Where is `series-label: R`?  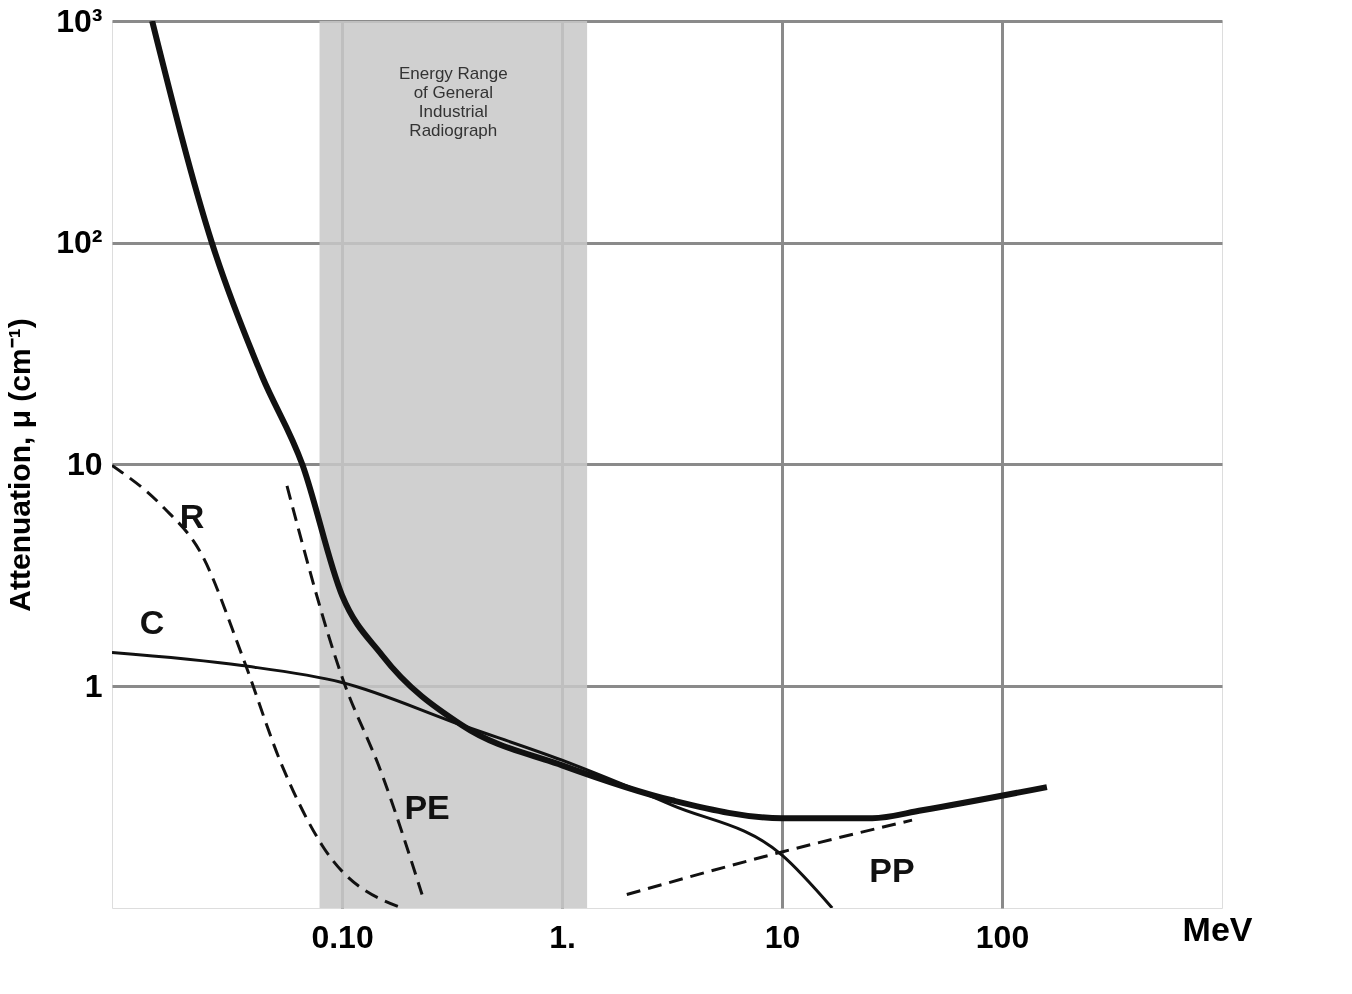
series-label: R is located at coordinates (192, 515).